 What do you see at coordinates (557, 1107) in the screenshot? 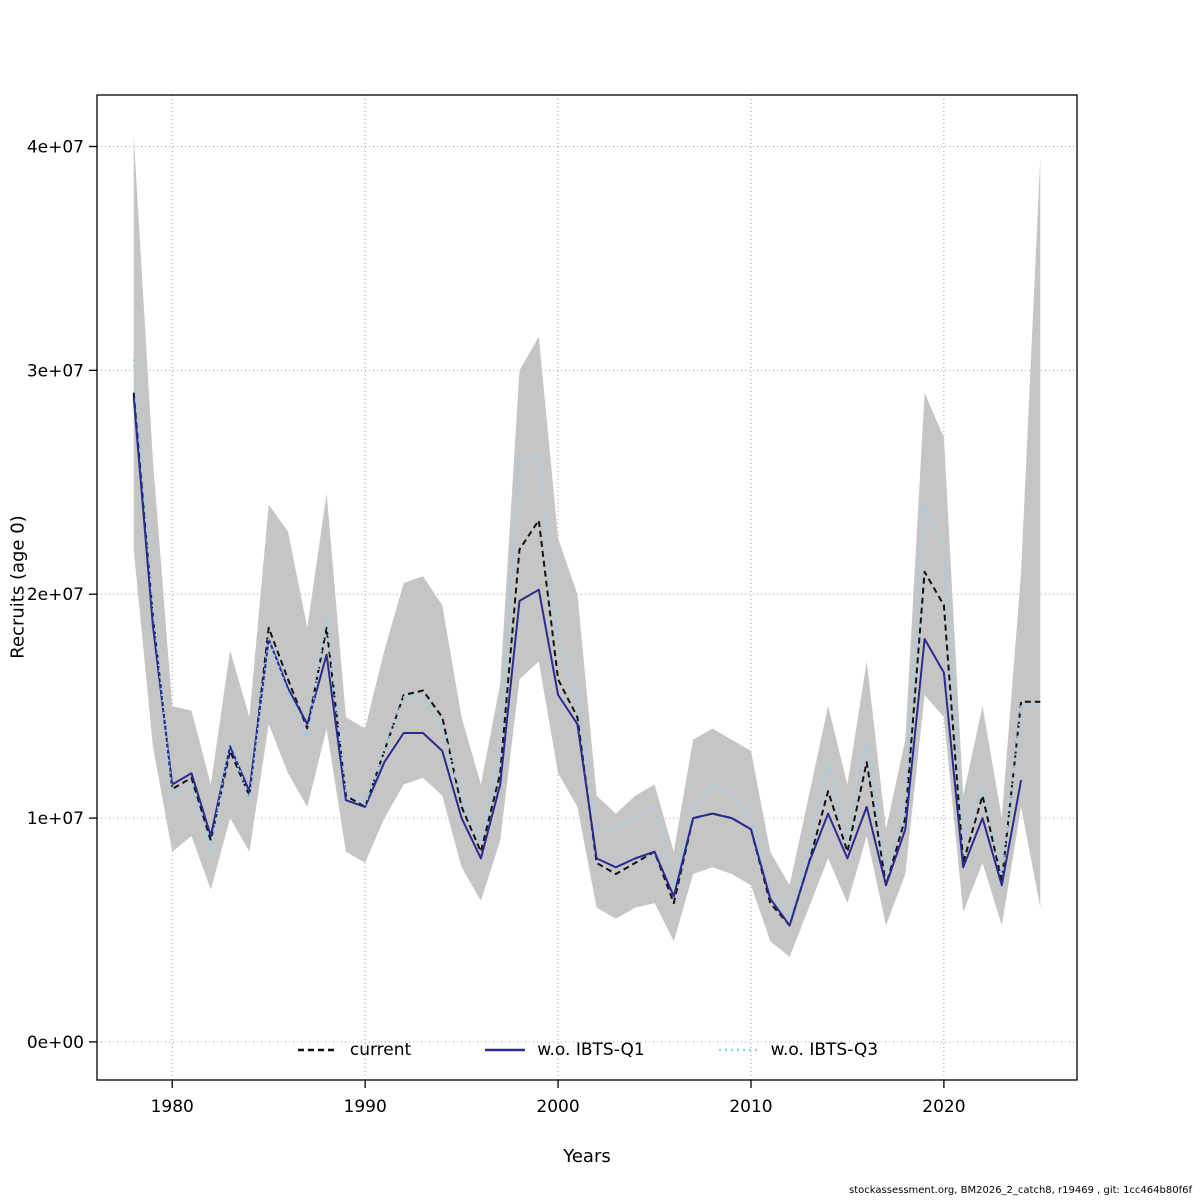
I see `svg-text: 2000` at bounding box center [557, 1107].